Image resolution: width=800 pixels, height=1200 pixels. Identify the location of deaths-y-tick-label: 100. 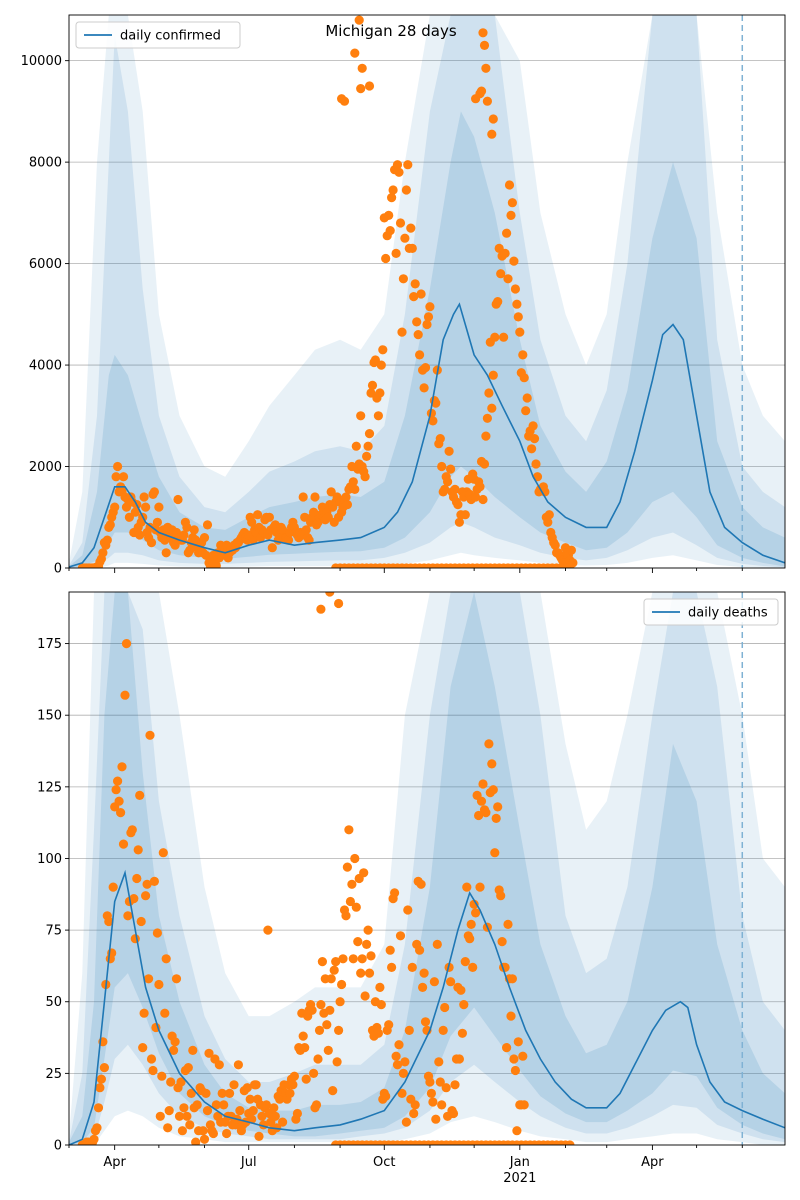
(49, 859).